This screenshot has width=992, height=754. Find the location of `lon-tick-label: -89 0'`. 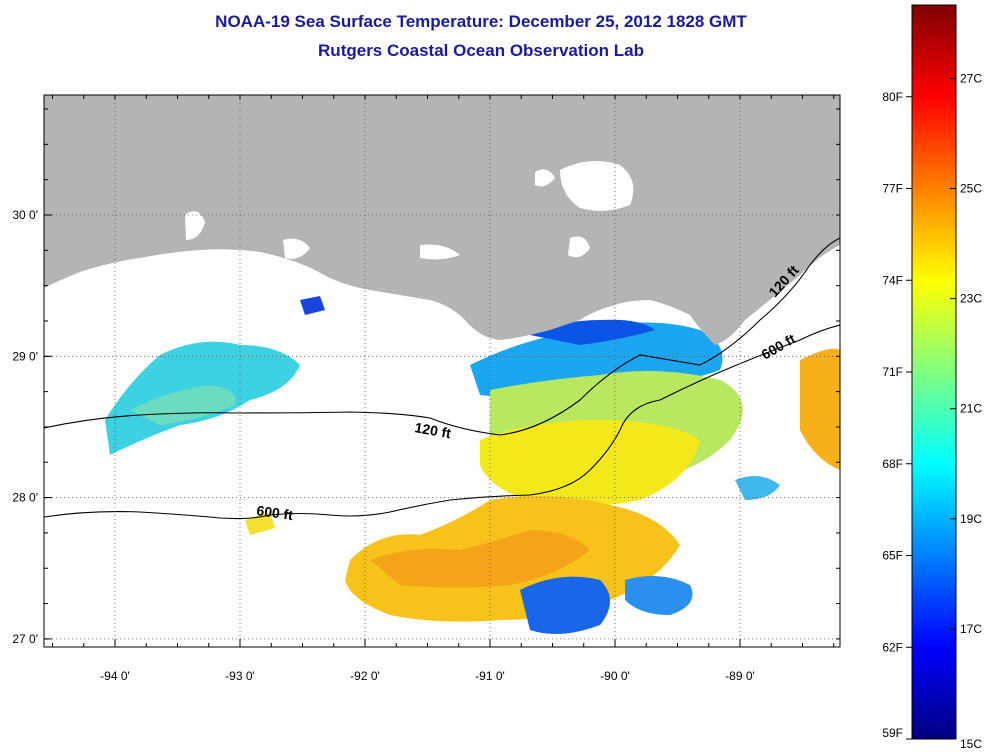

lon-tick-label: -89 0' is located at coordinates (740, 676).